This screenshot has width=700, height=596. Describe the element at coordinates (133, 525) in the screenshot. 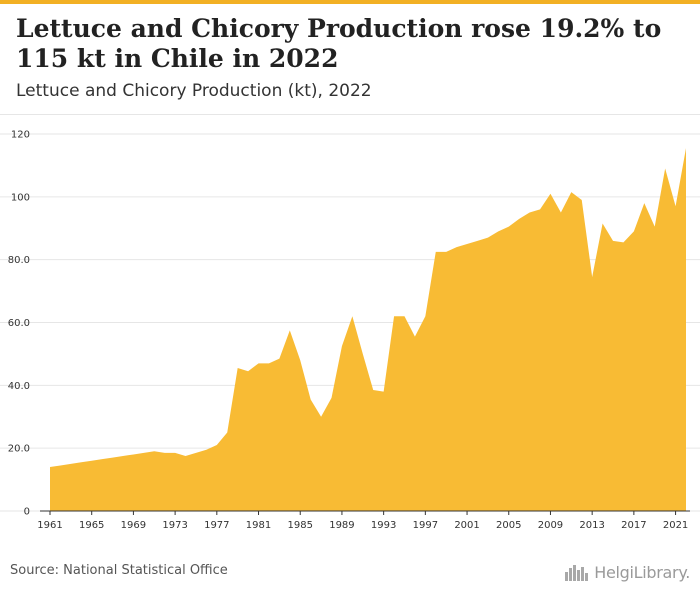

I see `x-tick-label: 1969` at that location.